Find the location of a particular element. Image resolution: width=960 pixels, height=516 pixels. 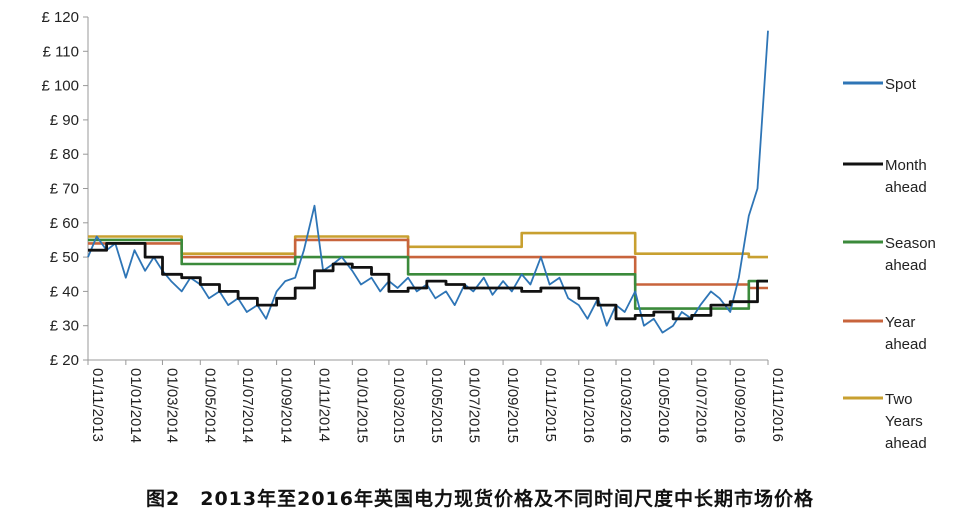

series-line-season is located at coordinates (428, 274).